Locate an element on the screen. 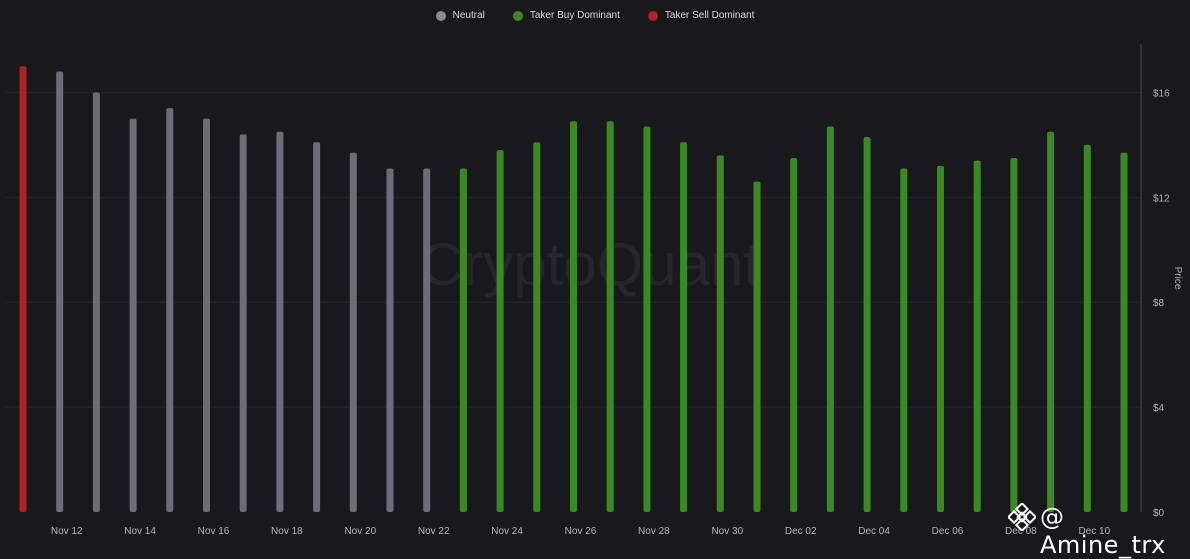 This screenshot has height=559, width=1190. y-tick-label: $12 is located at coordinates (1161, 198).